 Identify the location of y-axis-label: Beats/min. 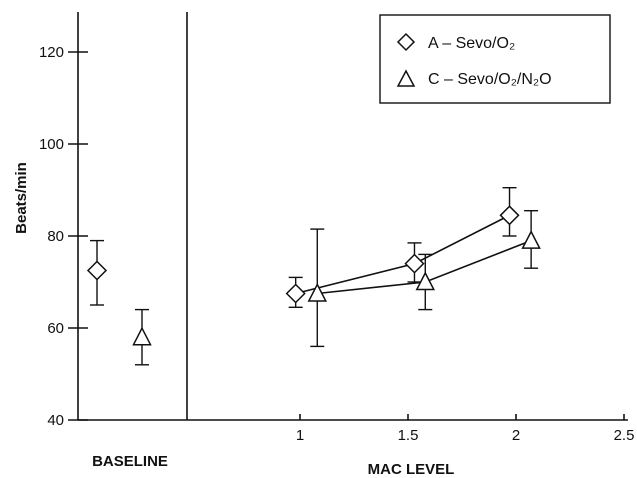
(21, 198).